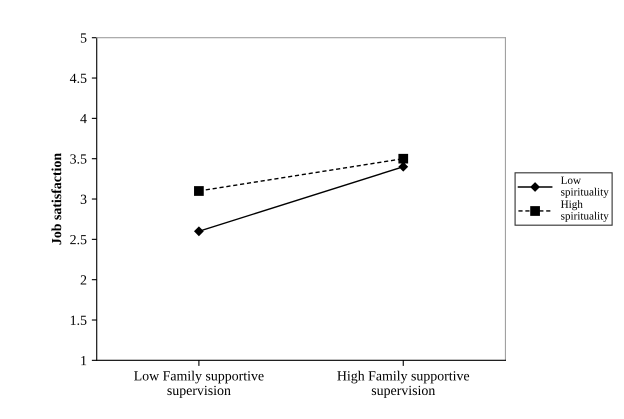 The image size is (624, 419). What do you see at coordinates (584, 211) in the screenshot?
I see `legend-label: High spirituality` at bounding box center [584, 211].